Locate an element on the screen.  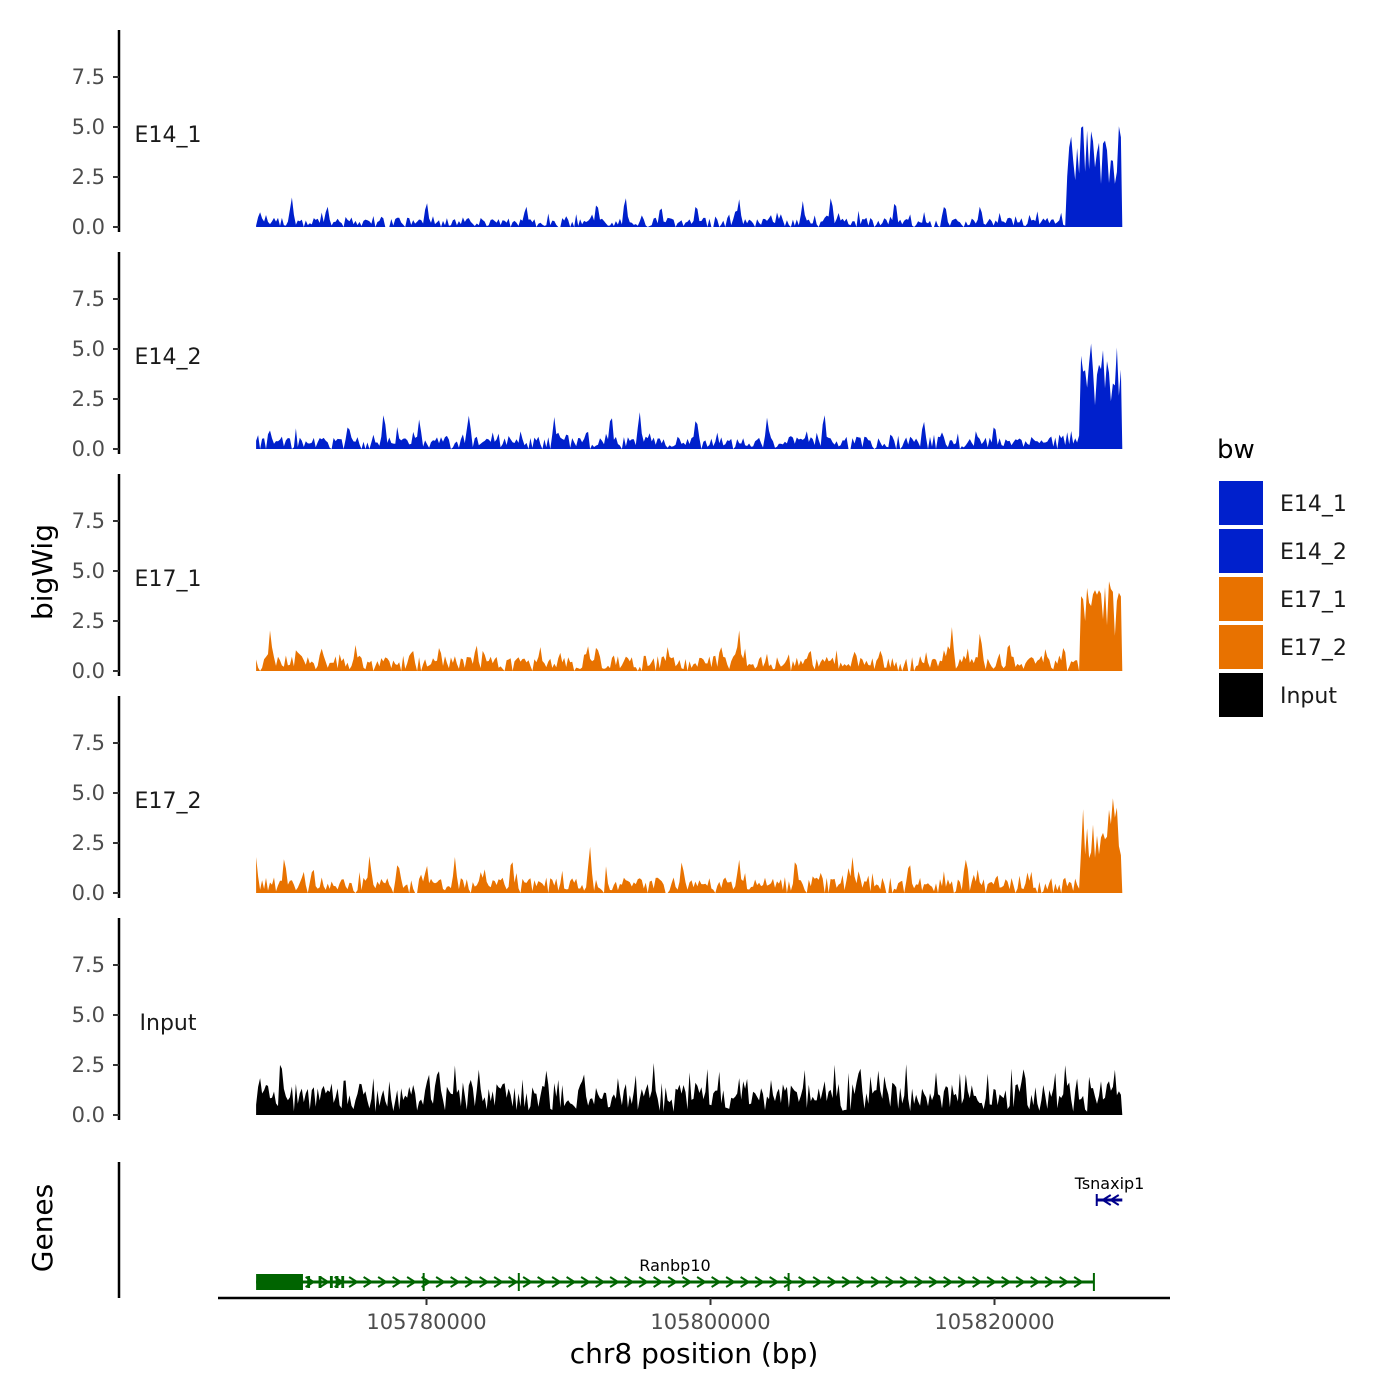
legend-label-Input: Input is located at coordinates (1308, 696).